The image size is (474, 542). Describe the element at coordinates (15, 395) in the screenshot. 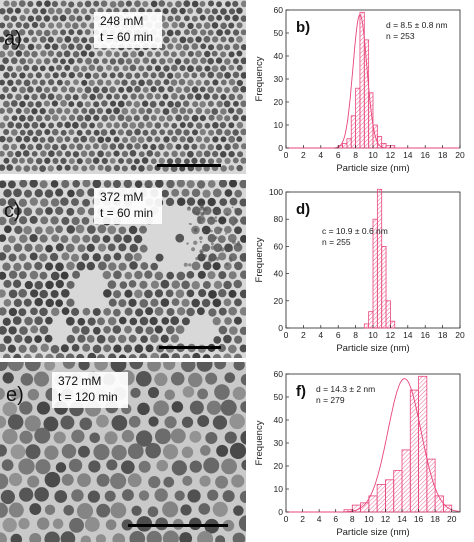

I see `panel-letter-e: e)` at that location.